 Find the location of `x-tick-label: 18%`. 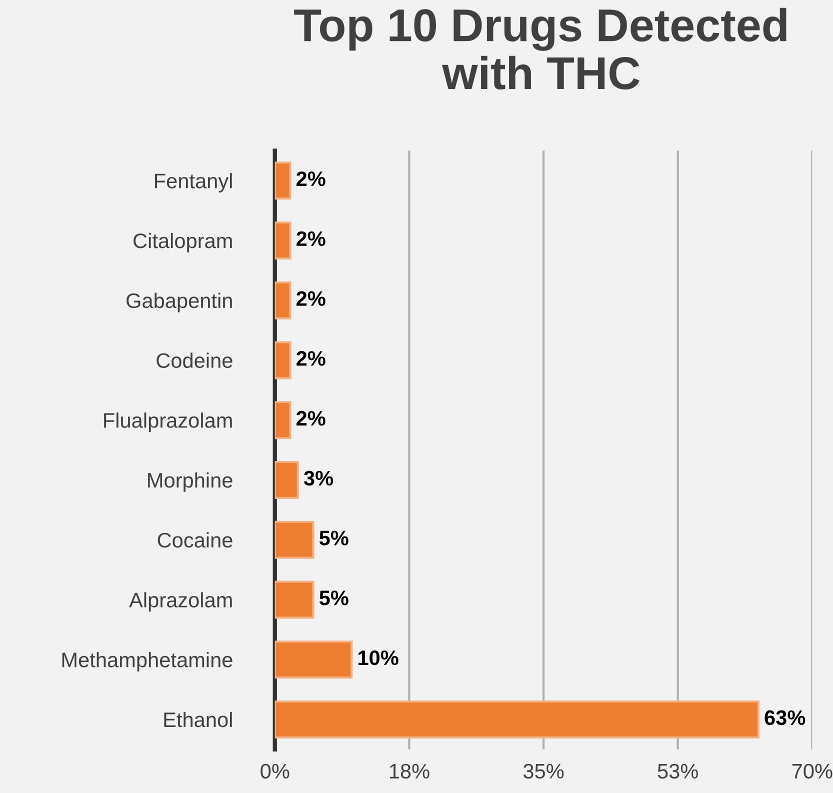

x-tick-label: 18% is located at coordinates (410, 771).